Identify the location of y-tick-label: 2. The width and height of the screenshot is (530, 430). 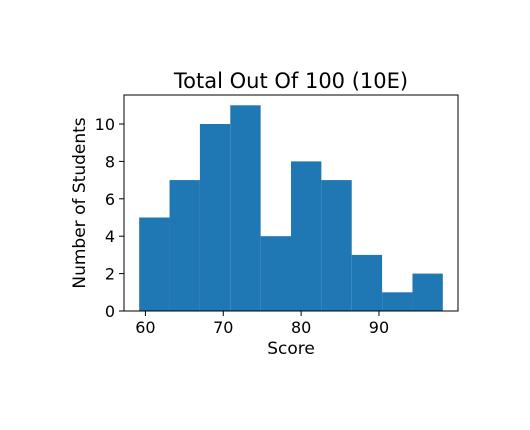
(110, 274).